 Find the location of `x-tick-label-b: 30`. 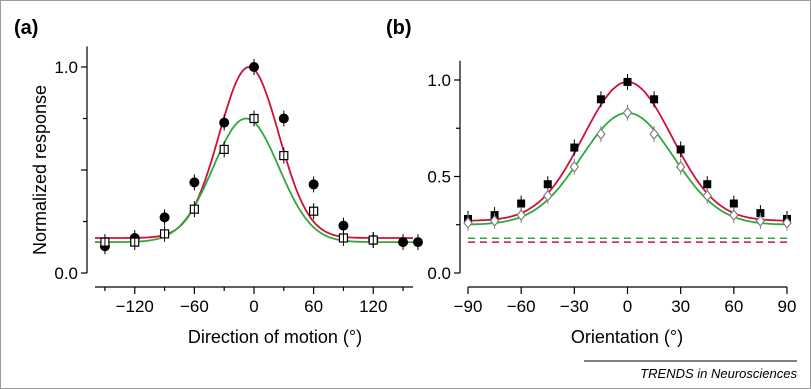

x-tick-label-b: 30 is located at coordinates (680, 306).